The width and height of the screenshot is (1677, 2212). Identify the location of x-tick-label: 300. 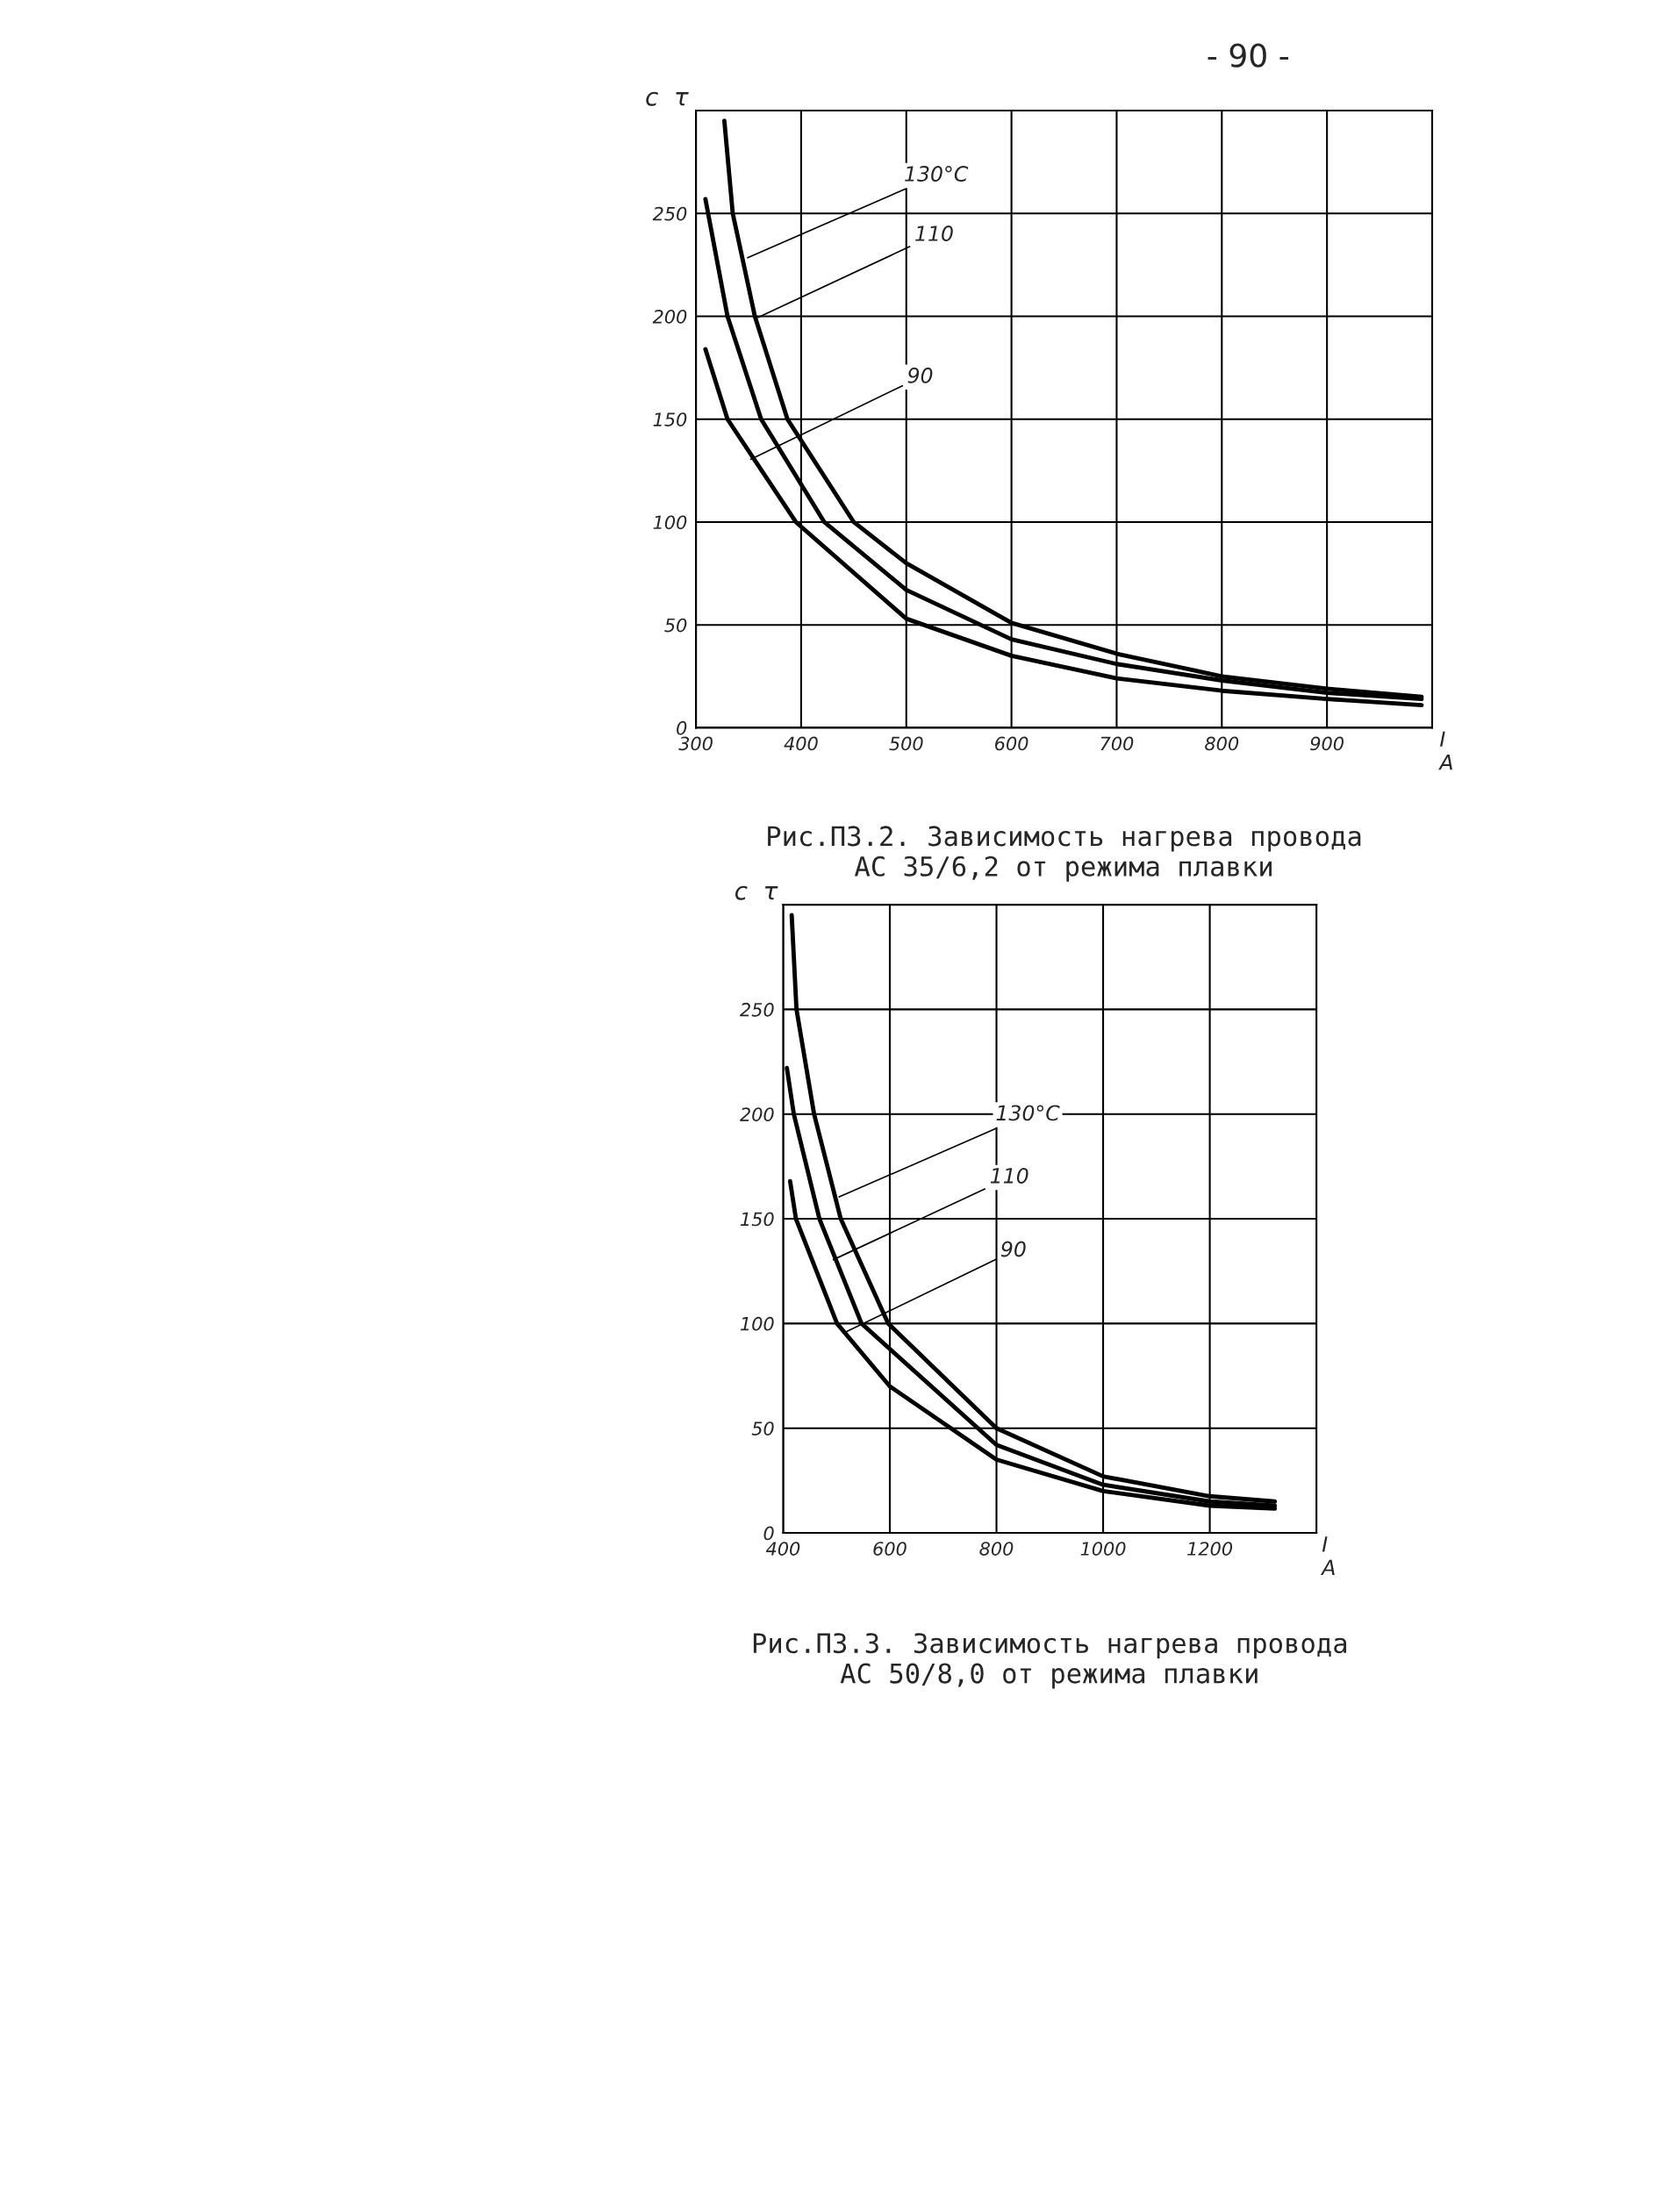
(695, 743).